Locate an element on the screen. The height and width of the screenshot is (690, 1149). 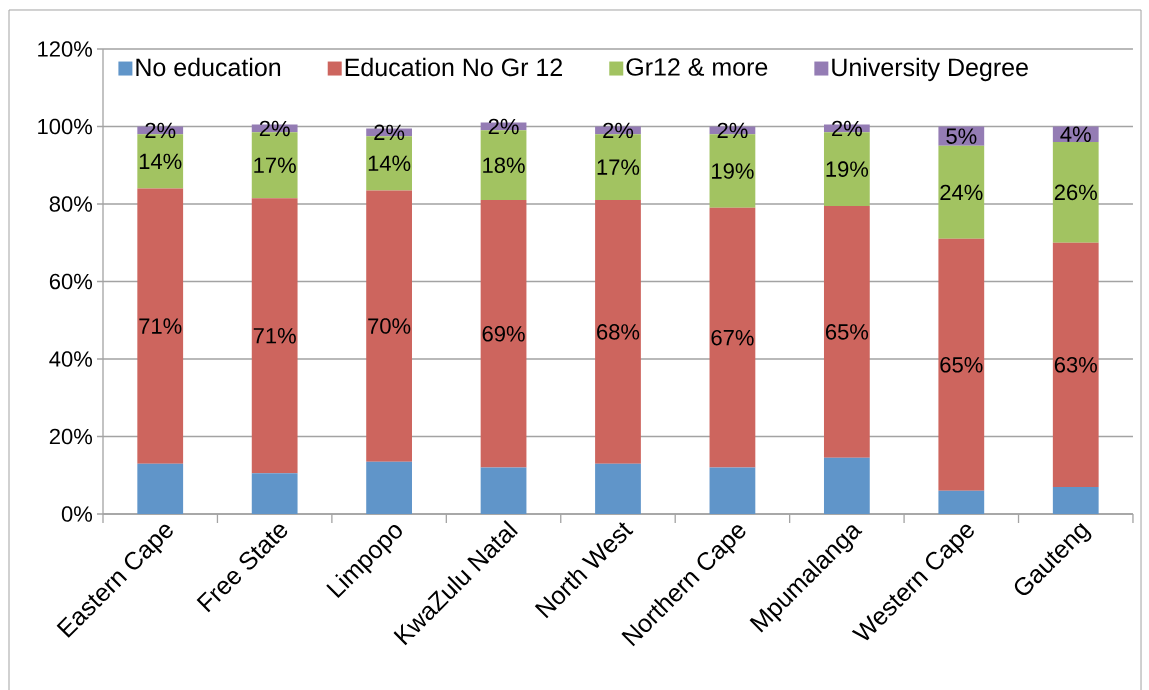
data-label: 26% is located at coordinates (1075, 192).